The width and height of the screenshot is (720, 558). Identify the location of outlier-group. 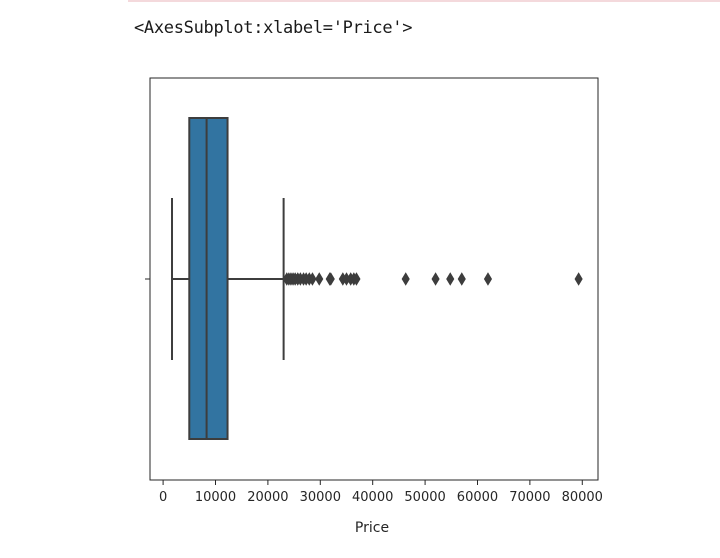
(432, 279).